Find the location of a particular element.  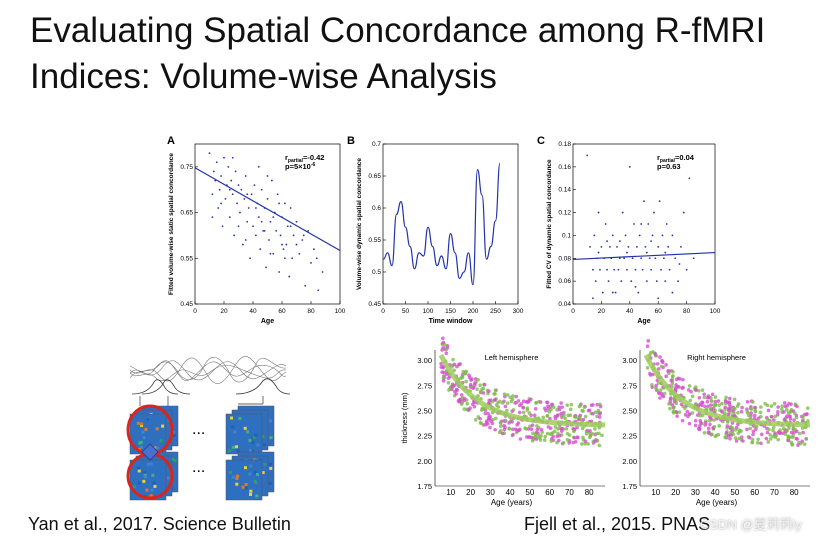

x-tick-label: 50 is located at coordinates (406, 311).